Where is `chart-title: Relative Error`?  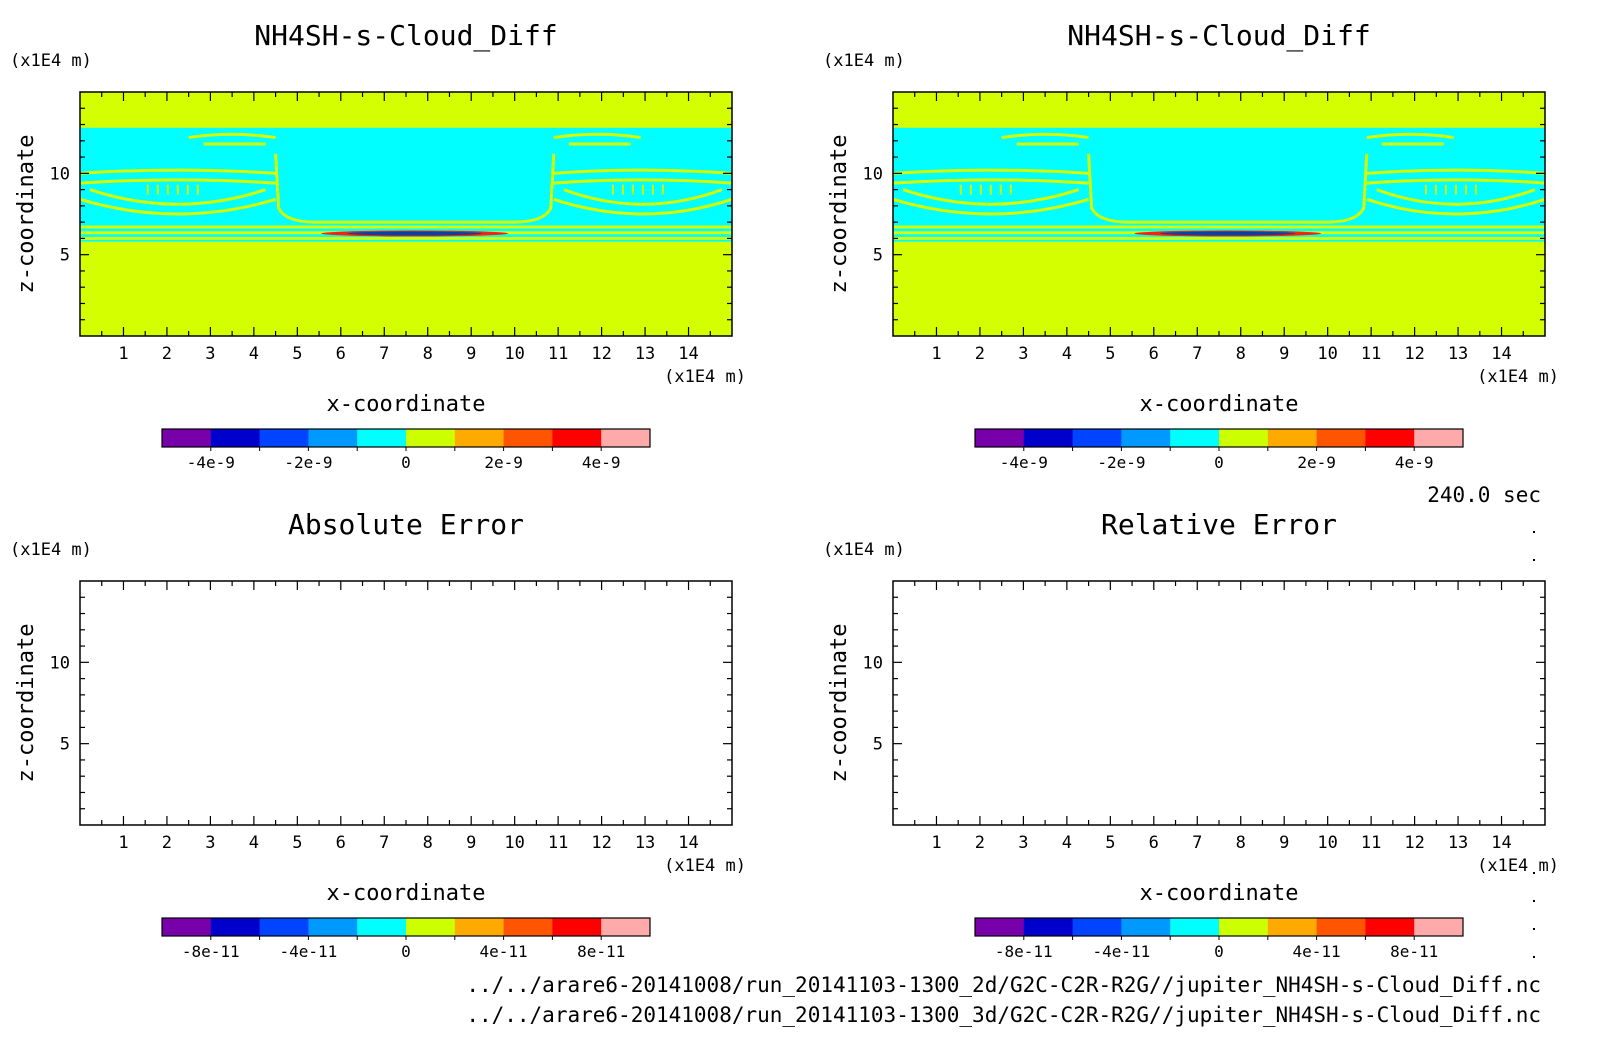 chart-title: Relative Error is located at coordinates (1219, 524).